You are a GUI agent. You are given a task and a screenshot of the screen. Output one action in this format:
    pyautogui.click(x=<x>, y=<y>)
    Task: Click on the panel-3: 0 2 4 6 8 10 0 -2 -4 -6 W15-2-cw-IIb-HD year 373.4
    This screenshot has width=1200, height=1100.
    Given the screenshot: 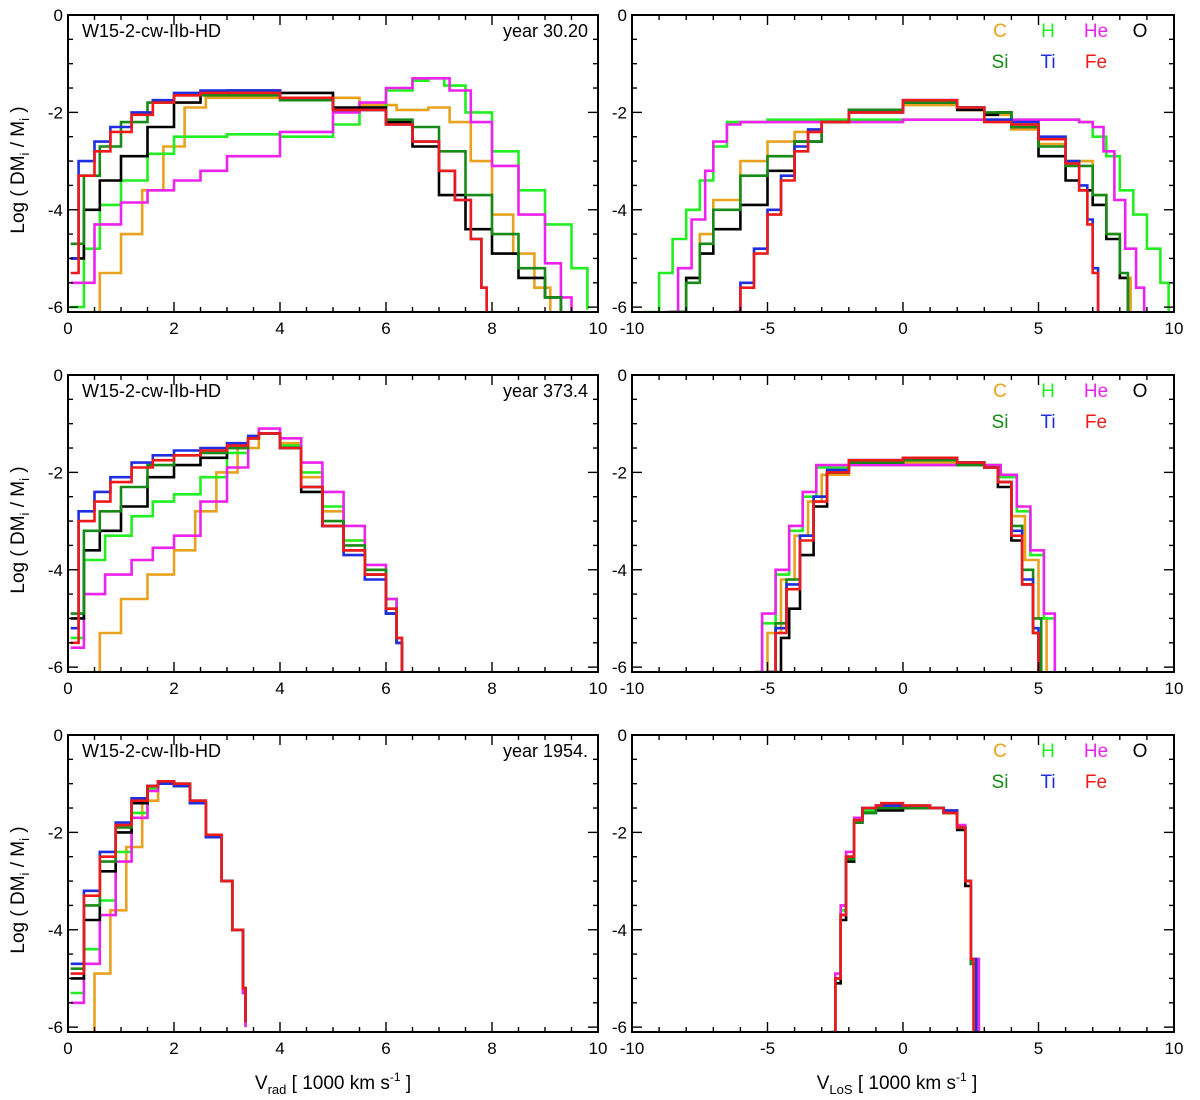 What is the action you would take?
    pyautogui.click(x=328, y=532)
    